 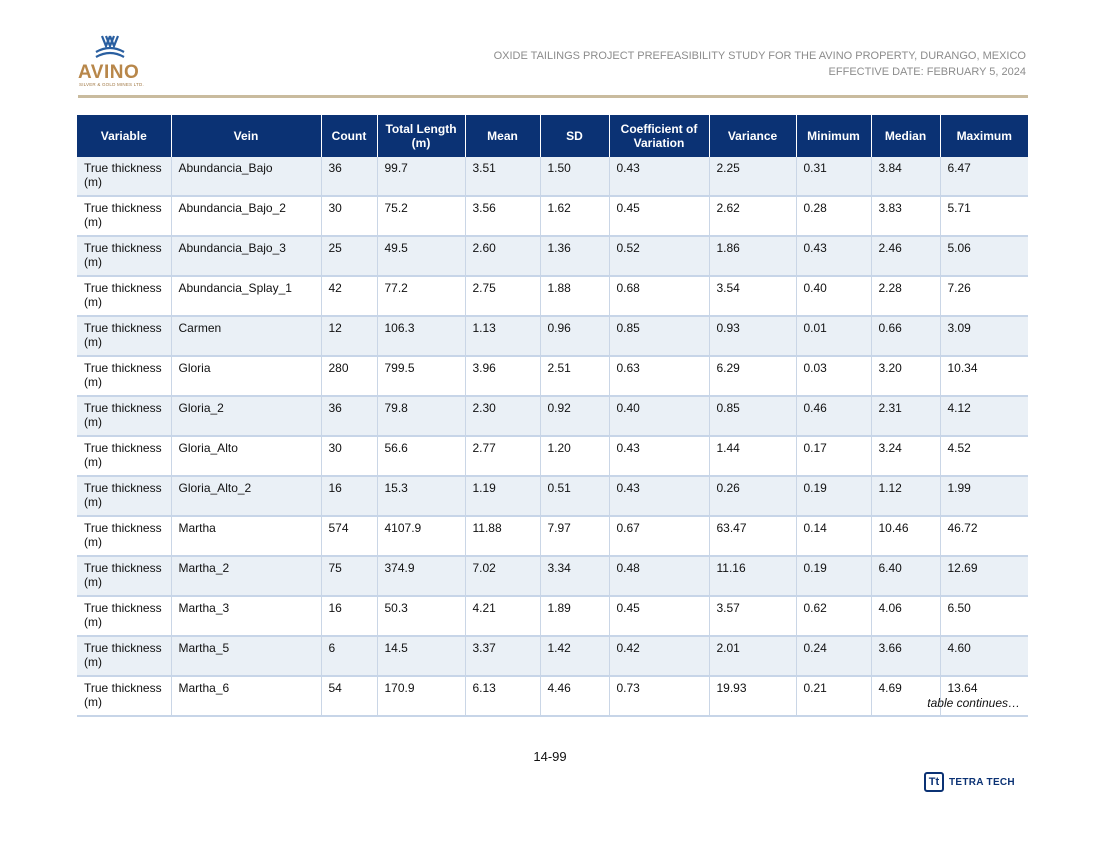 What do you see at coordinates (349, 177) in the screenshot?
I see `table-cell: 36` at bounding box center [349, 177].